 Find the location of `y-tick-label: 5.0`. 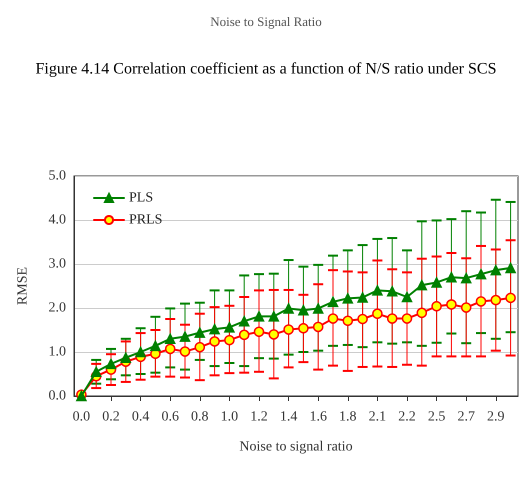

y-tick-label: 5.0 is located at coordinates (57, 176).